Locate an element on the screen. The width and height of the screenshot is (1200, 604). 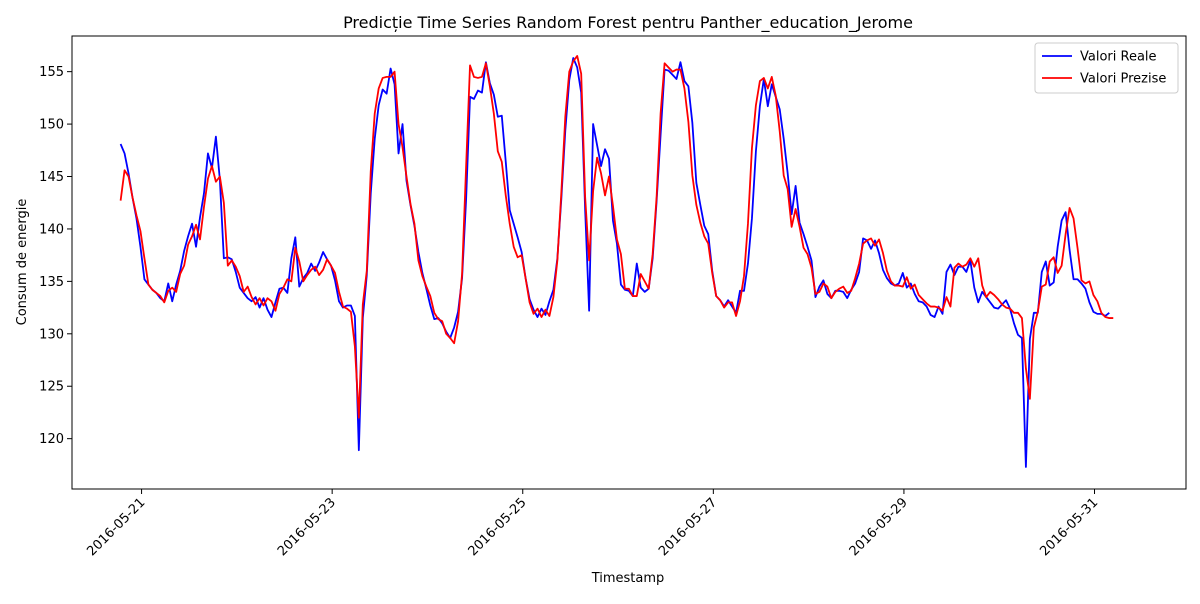
x-tick-label: 2016-05-25 is located at coordinates (498, 527).